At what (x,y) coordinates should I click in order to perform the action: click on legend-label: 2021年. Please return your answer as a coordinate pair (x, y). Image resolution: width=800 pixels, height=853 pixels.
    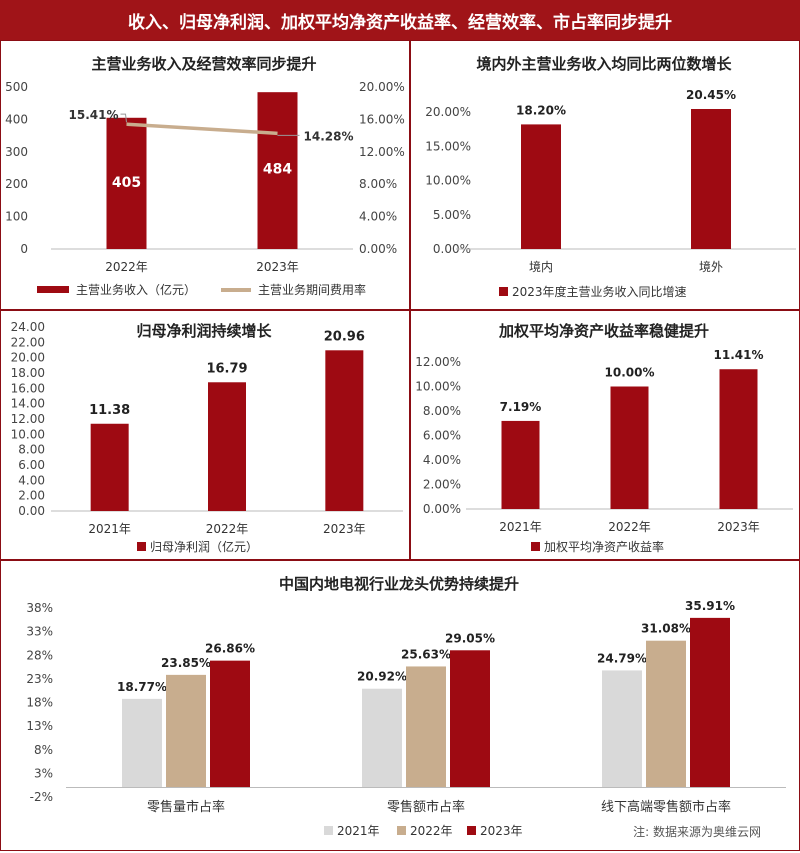
    Looking at the image, I should click on (358, 831).